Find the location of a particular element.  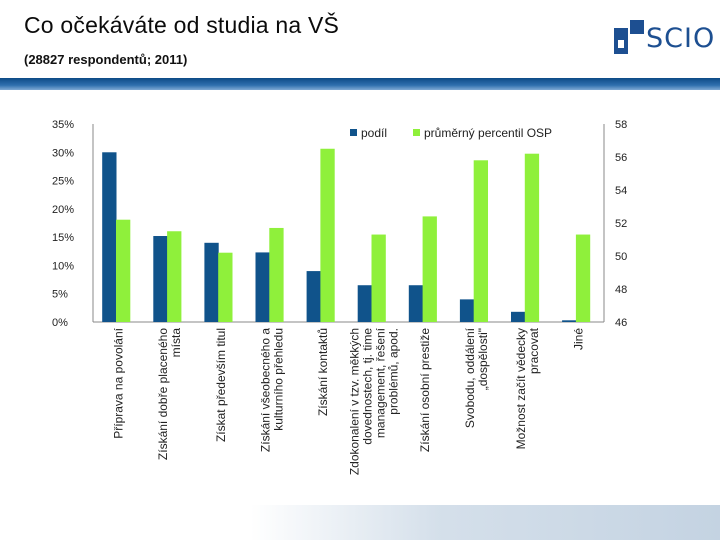

y-left-tick-label: 10% is located at coordinates (63, 266).